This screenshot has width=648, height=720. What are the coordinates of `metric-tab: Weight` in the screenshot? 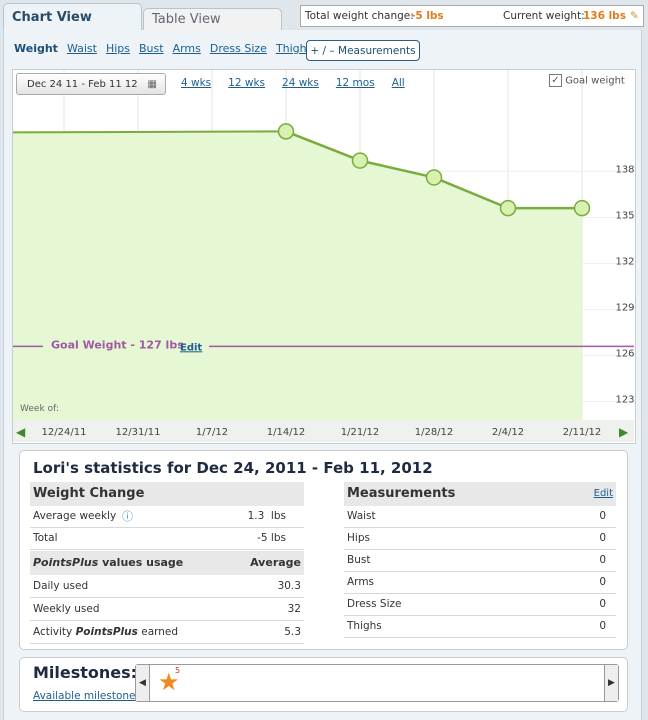 It's located at (36, 48).